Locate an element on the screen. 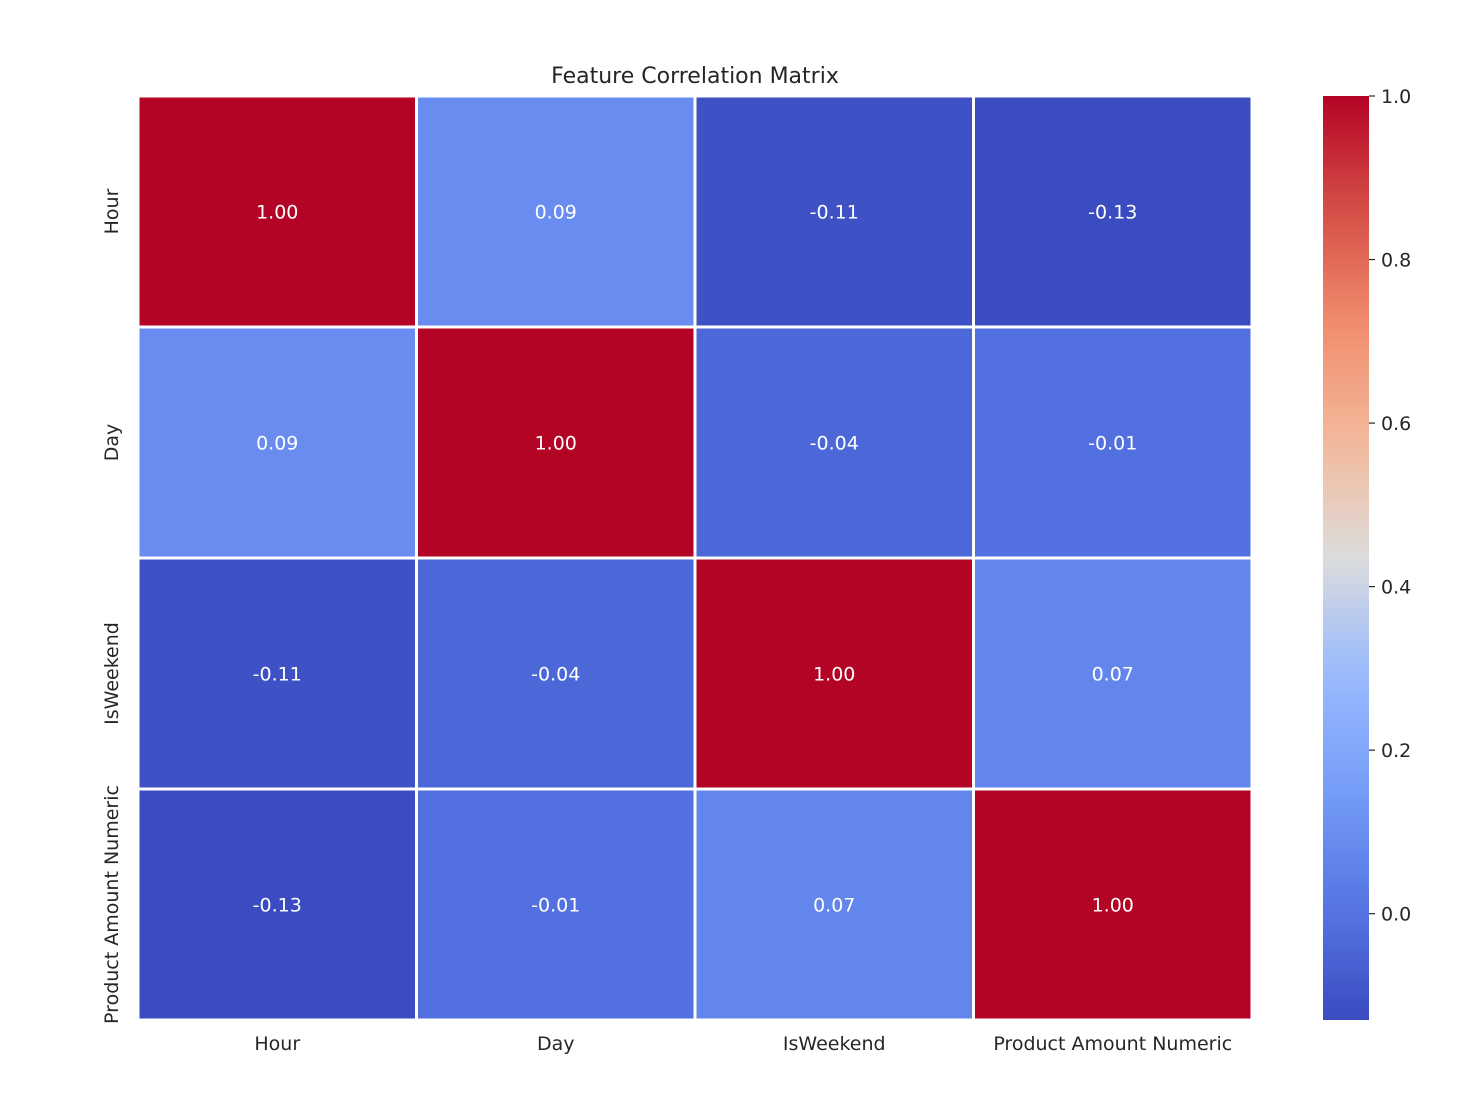 This screenshot has width=1483, height=1113. y-tick-labels: Hour Day IsWeekend Product Amount Numeric is located at coordinates (112, 606).